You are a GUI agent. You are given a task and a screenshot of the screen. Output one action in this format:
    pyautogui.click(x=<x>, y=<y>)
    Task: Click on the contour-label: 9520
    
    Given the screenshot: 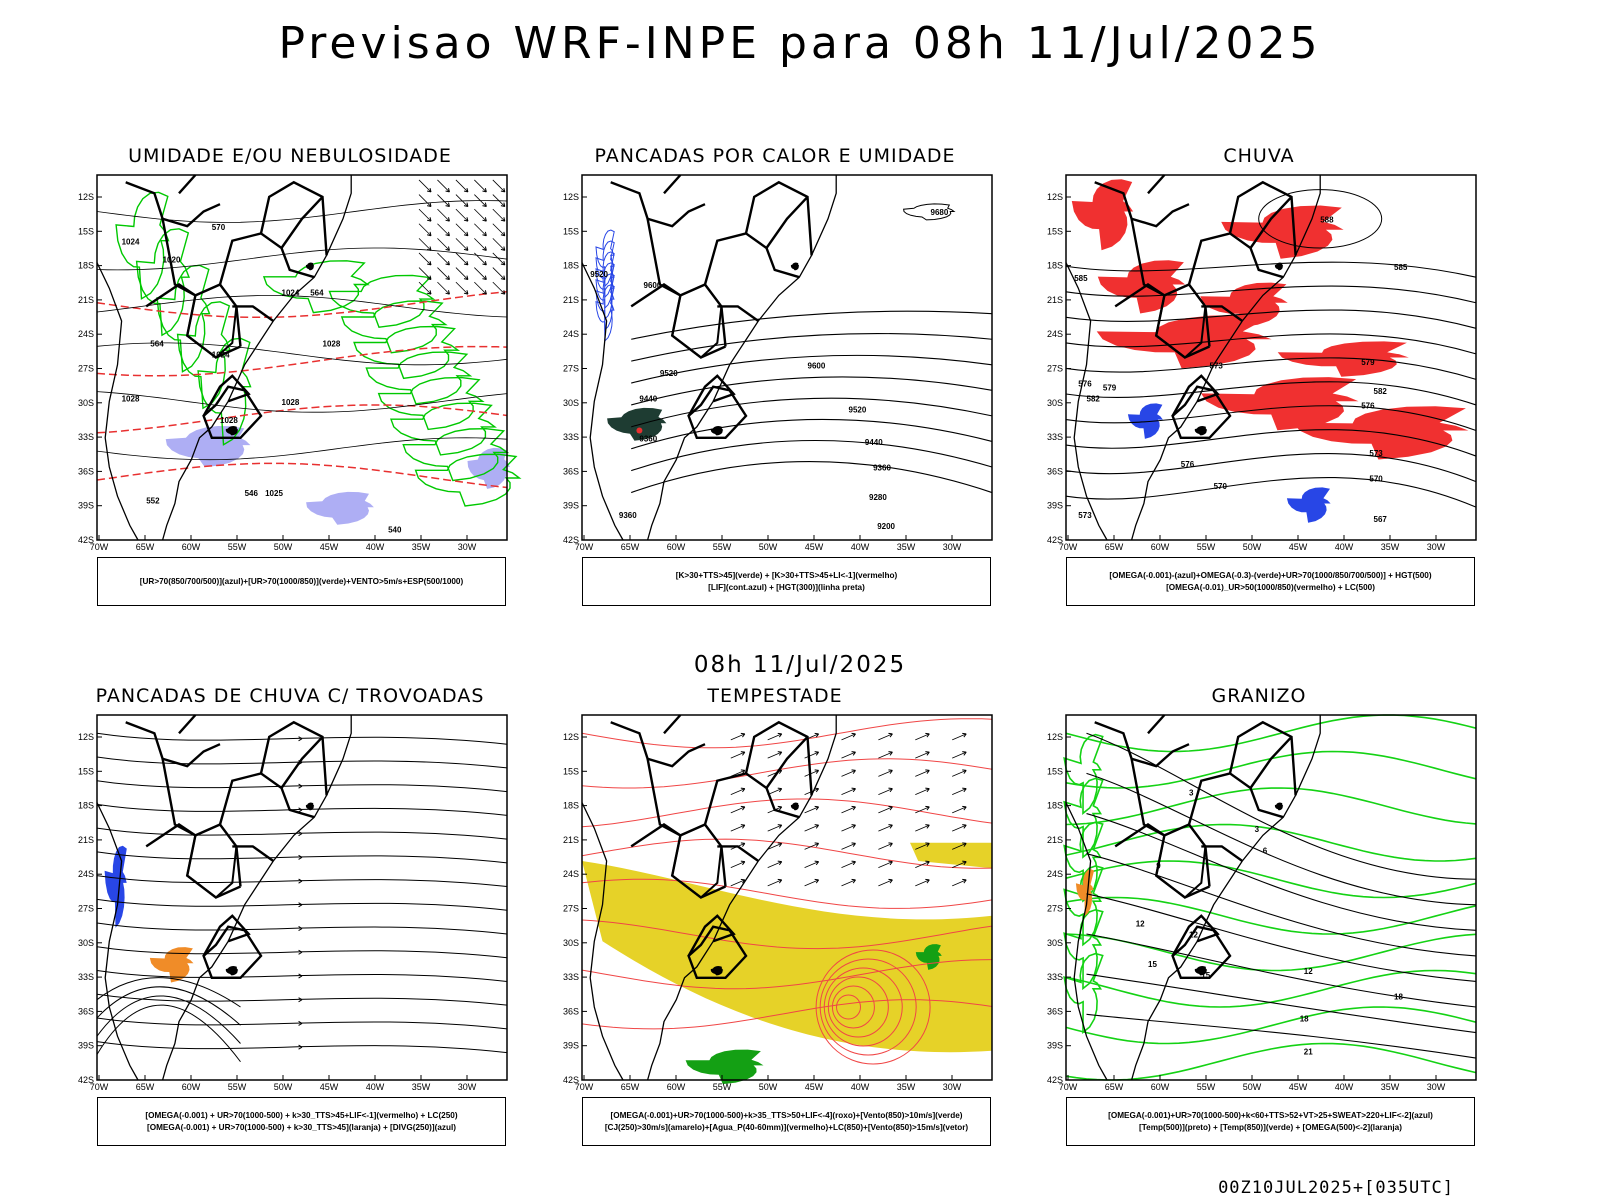 What is the action you would take?
    pyautogui.click(x=599, y=274)
    